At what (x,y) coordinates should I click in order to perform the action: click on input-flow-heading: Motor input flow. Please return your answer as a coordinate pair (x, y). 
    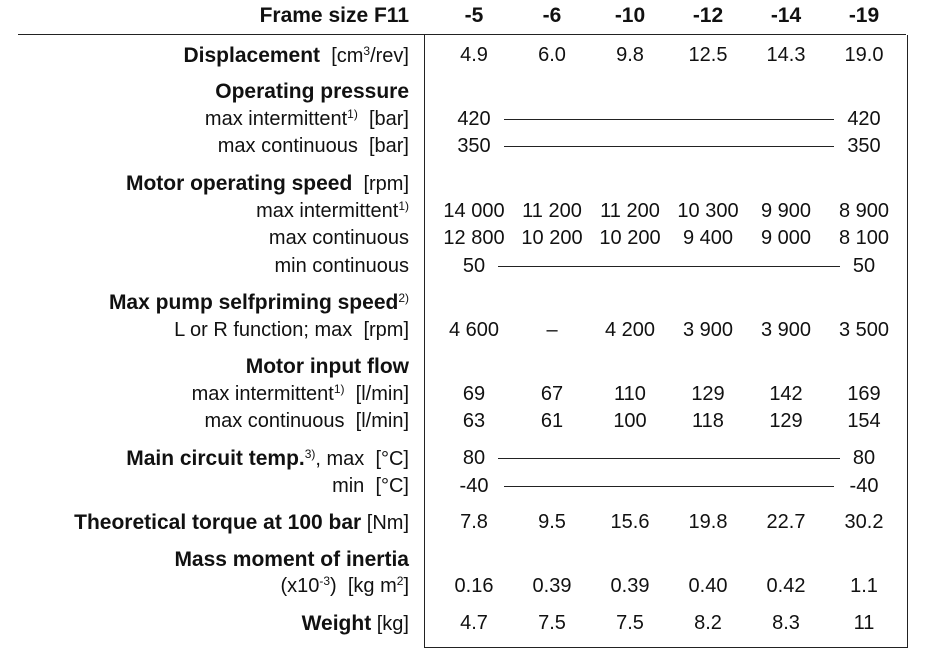
    Looking at the image, I should click on (327, 366).